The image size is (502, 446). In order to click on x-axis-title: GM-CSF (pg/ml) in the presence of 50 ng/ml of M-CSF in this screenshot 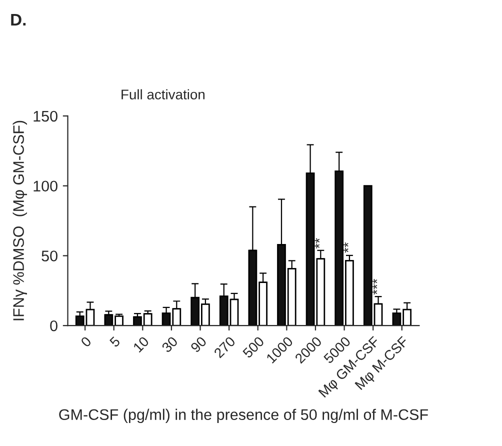, I will do `click(243, 416)`.